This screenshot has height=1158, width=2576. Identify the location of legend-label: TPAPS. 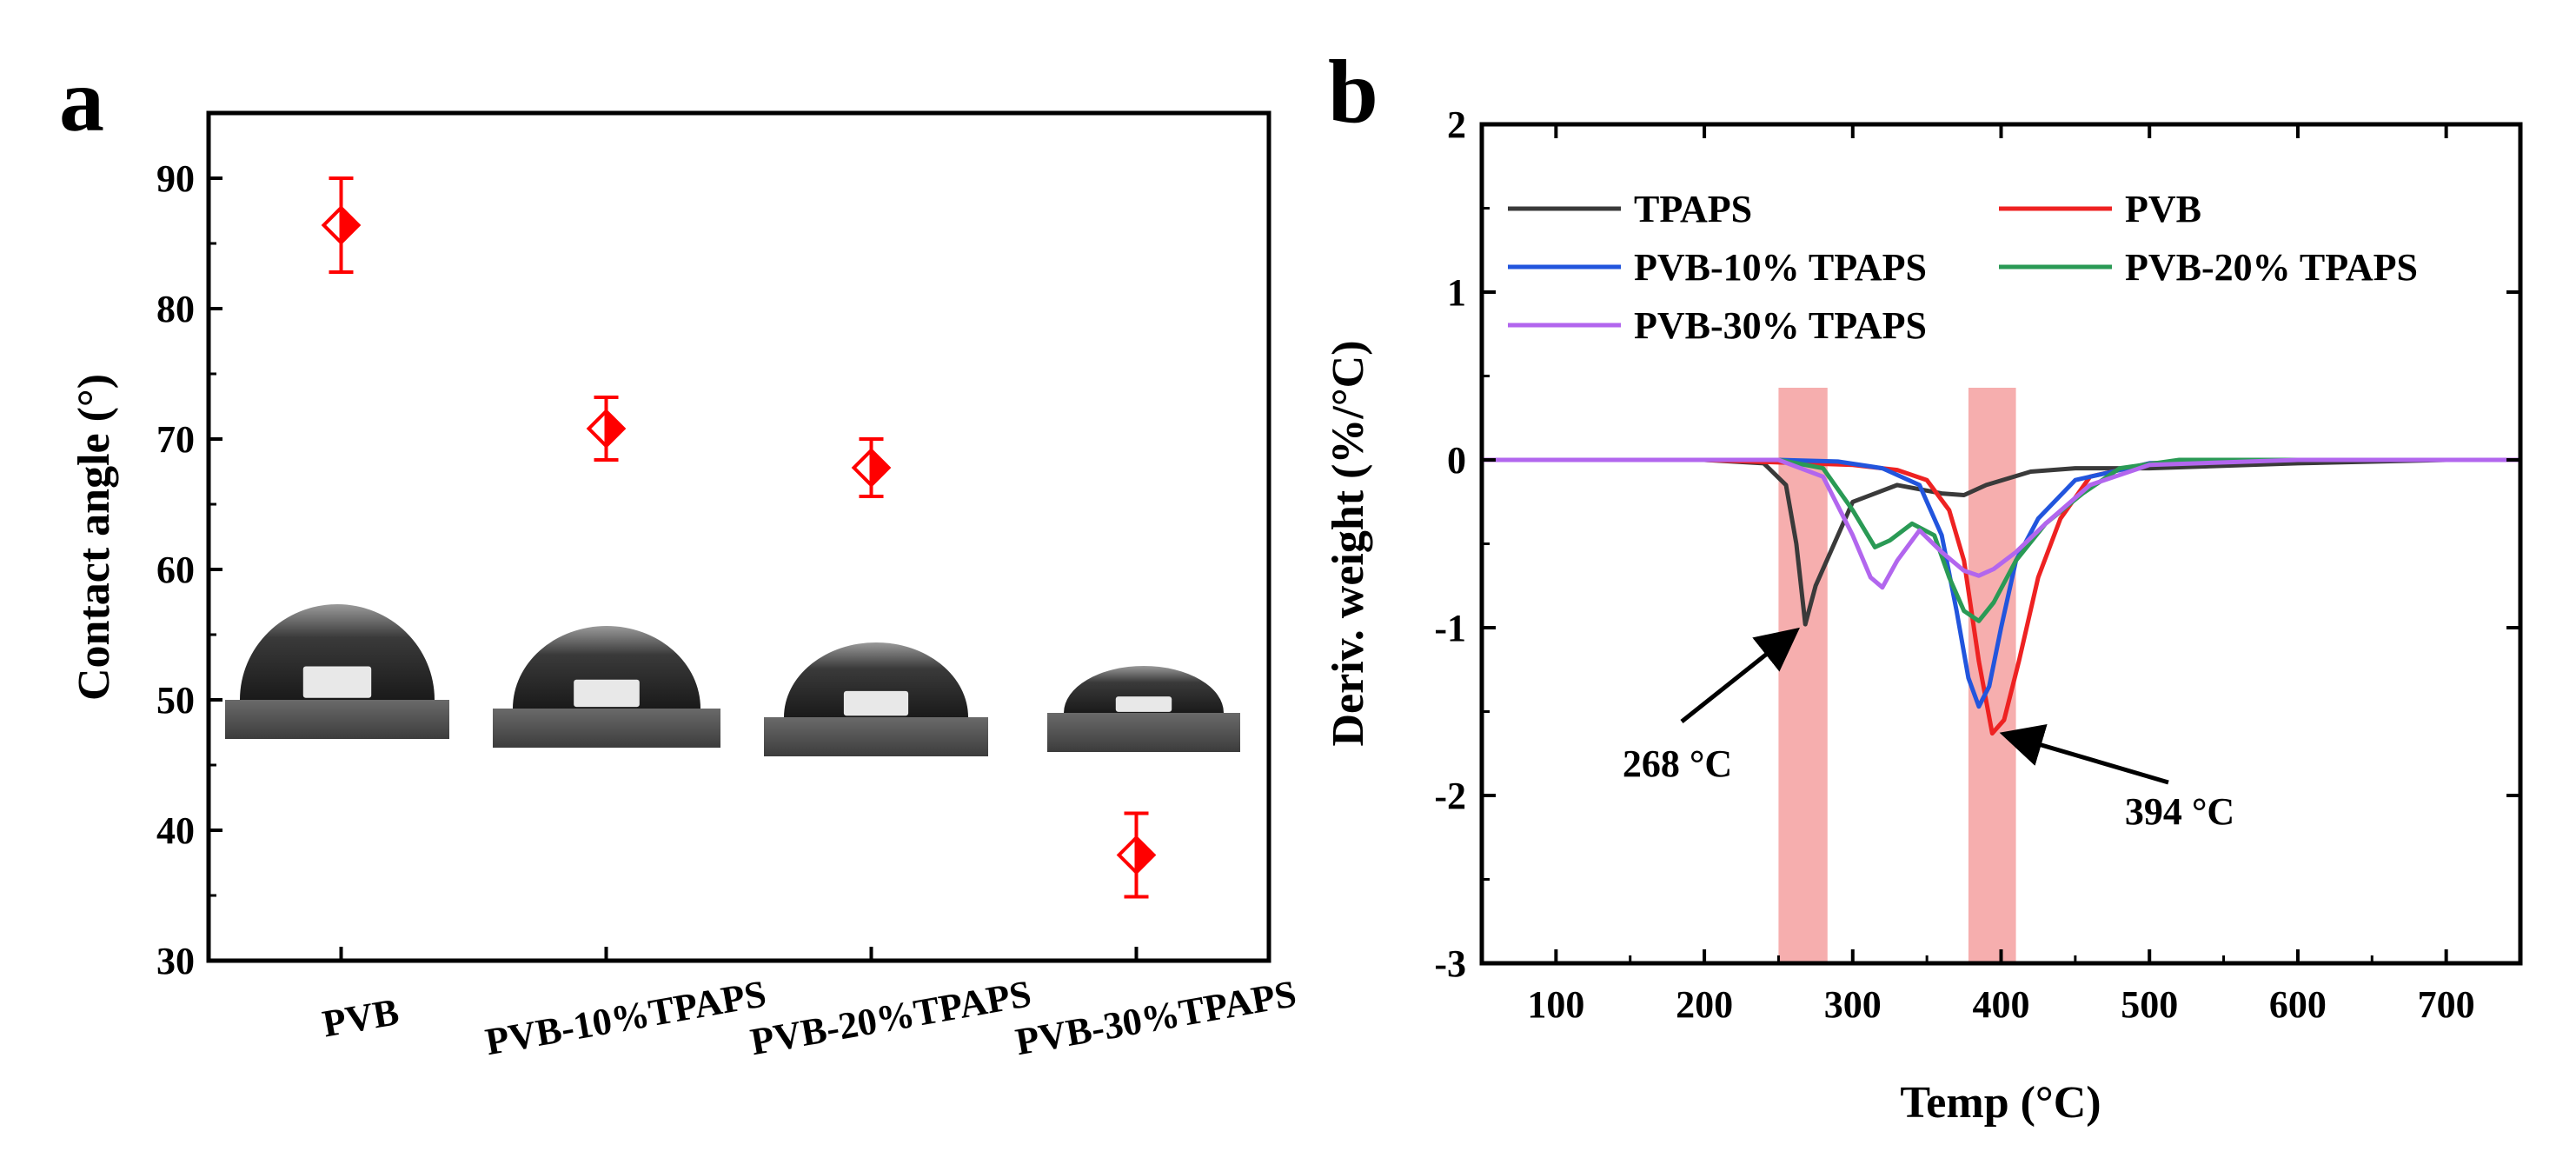
(1693, 209).